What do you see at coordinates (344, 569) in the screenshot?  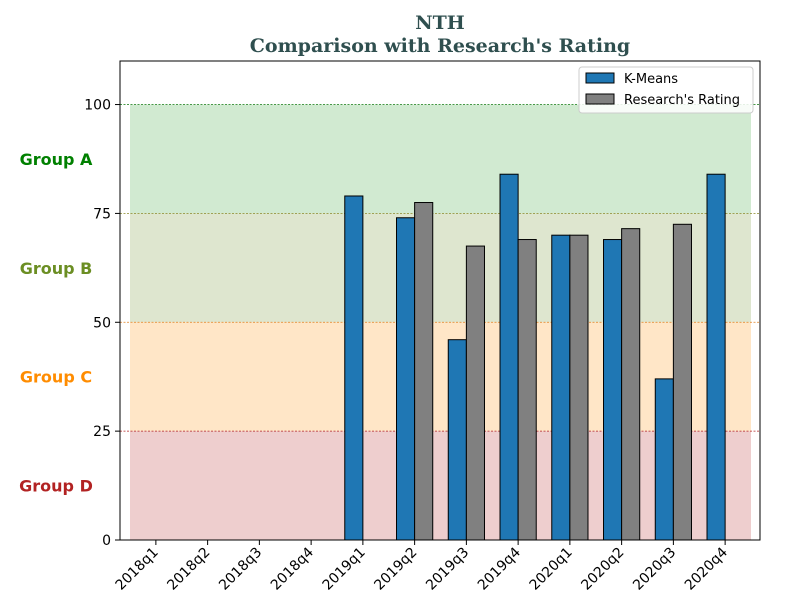 I see `x-tick-label: 2019q1` at bounding box center [344, 569].